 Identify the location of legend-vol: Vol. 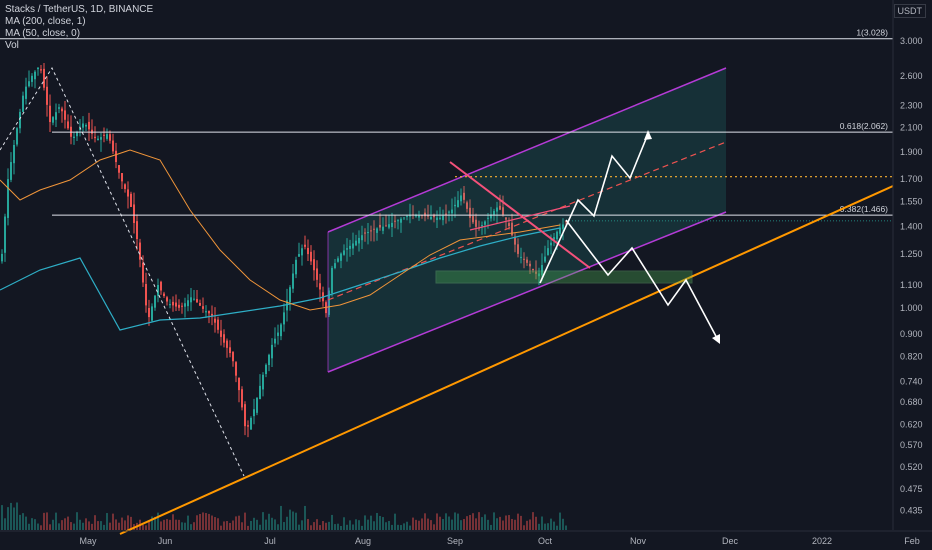
(12, 45).